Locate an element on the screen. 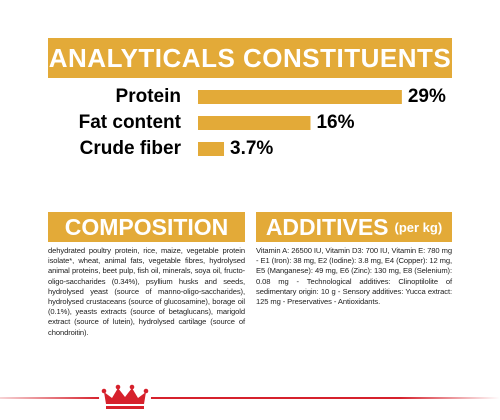 This screenshot has width=500, height=420. analytics-chart: Protein 29% Fat content 16% Crude fiber 3.7% is located at coordinates (262, 122).